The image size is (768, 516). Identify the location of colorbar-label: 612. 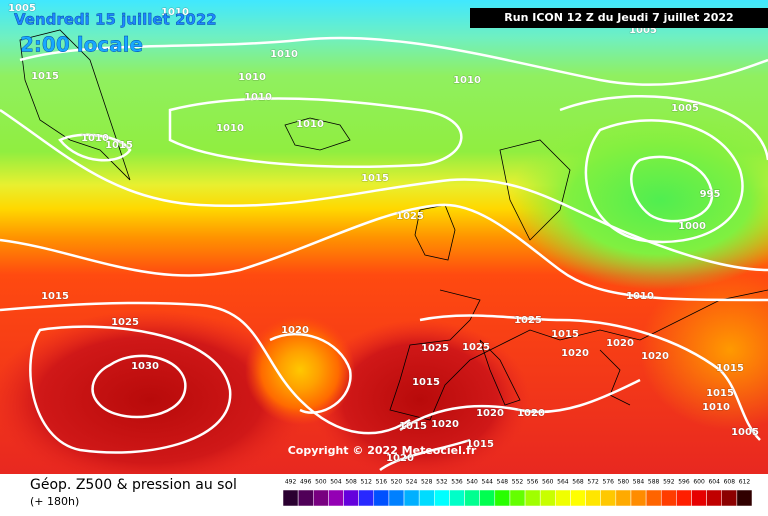
(745, 482).